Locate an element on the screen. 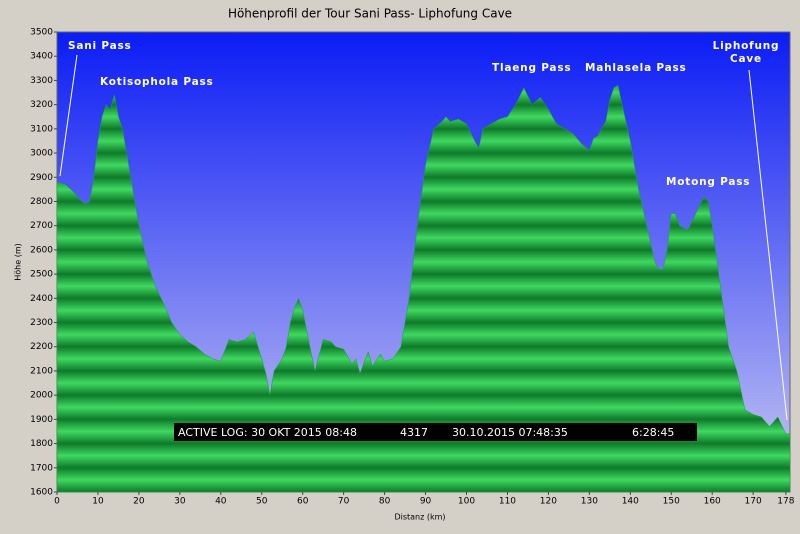  annotation: Mahlasela Pass is located at coordinates (636, 68).